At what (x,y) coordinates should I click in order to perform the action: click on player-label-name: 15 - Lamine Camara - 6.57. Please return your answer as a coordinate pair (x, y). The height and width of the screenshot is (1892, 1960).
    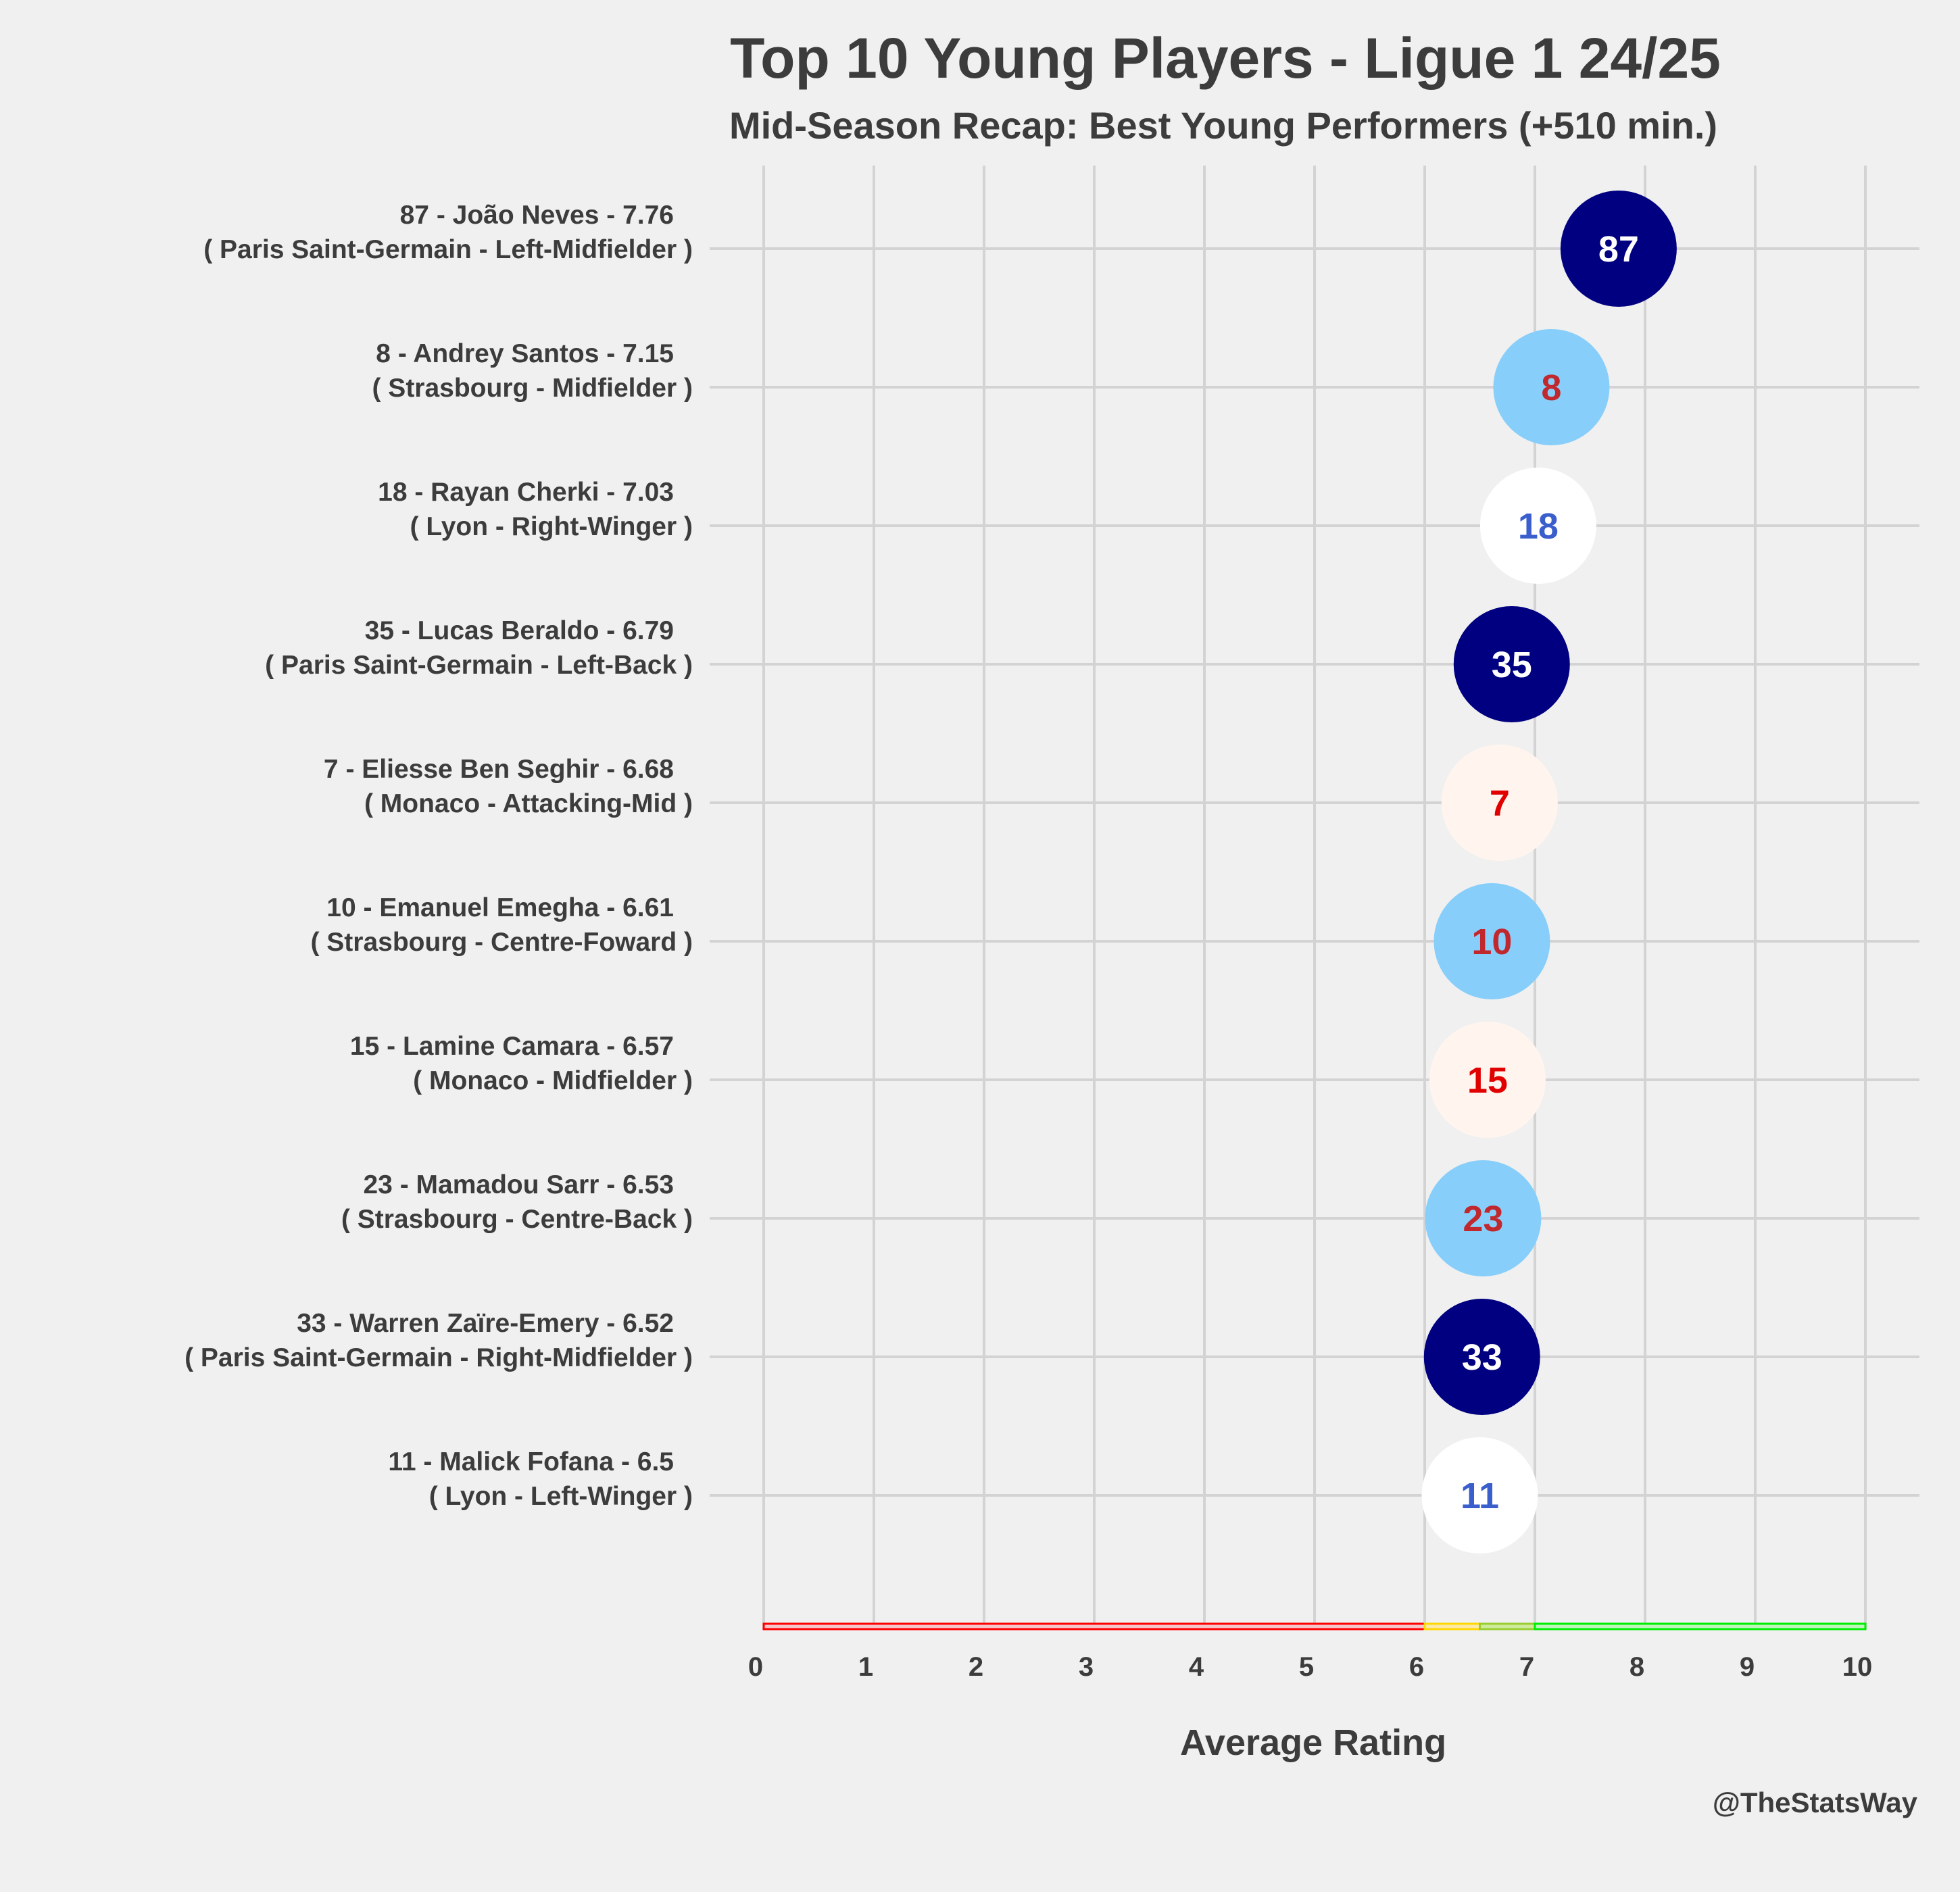
    Looking at the image, I should click on (512, 1046).